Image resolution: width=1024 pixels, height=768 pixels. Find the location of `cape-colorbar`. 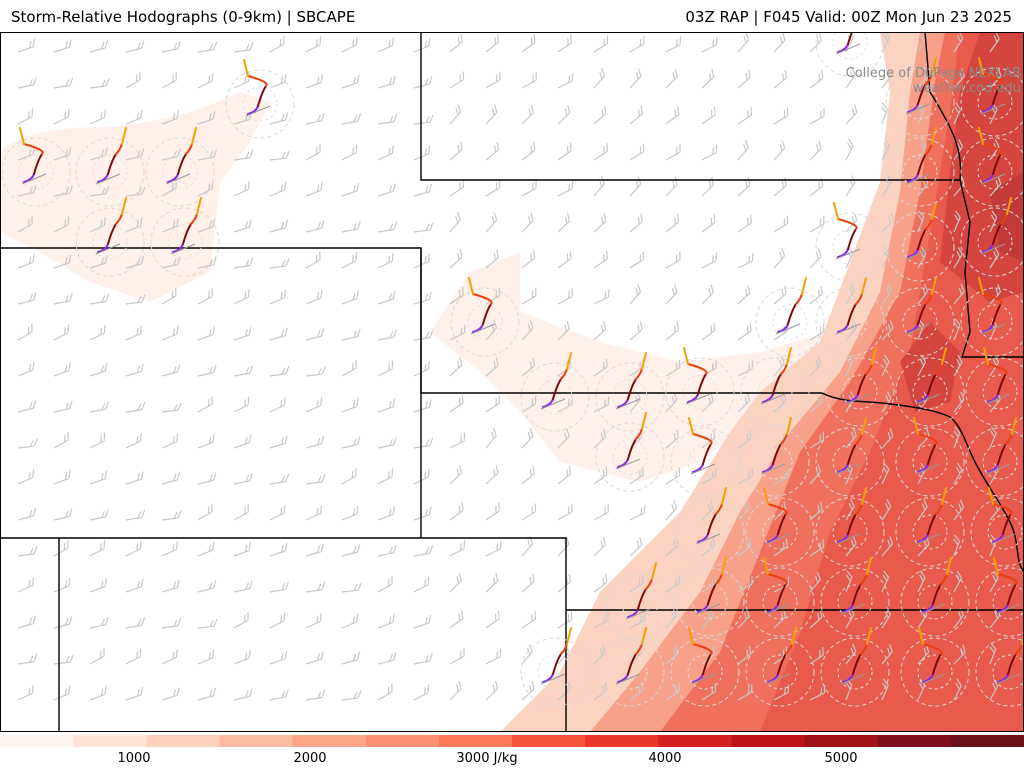

cape-colorbar is located at coordinates (512, 739).